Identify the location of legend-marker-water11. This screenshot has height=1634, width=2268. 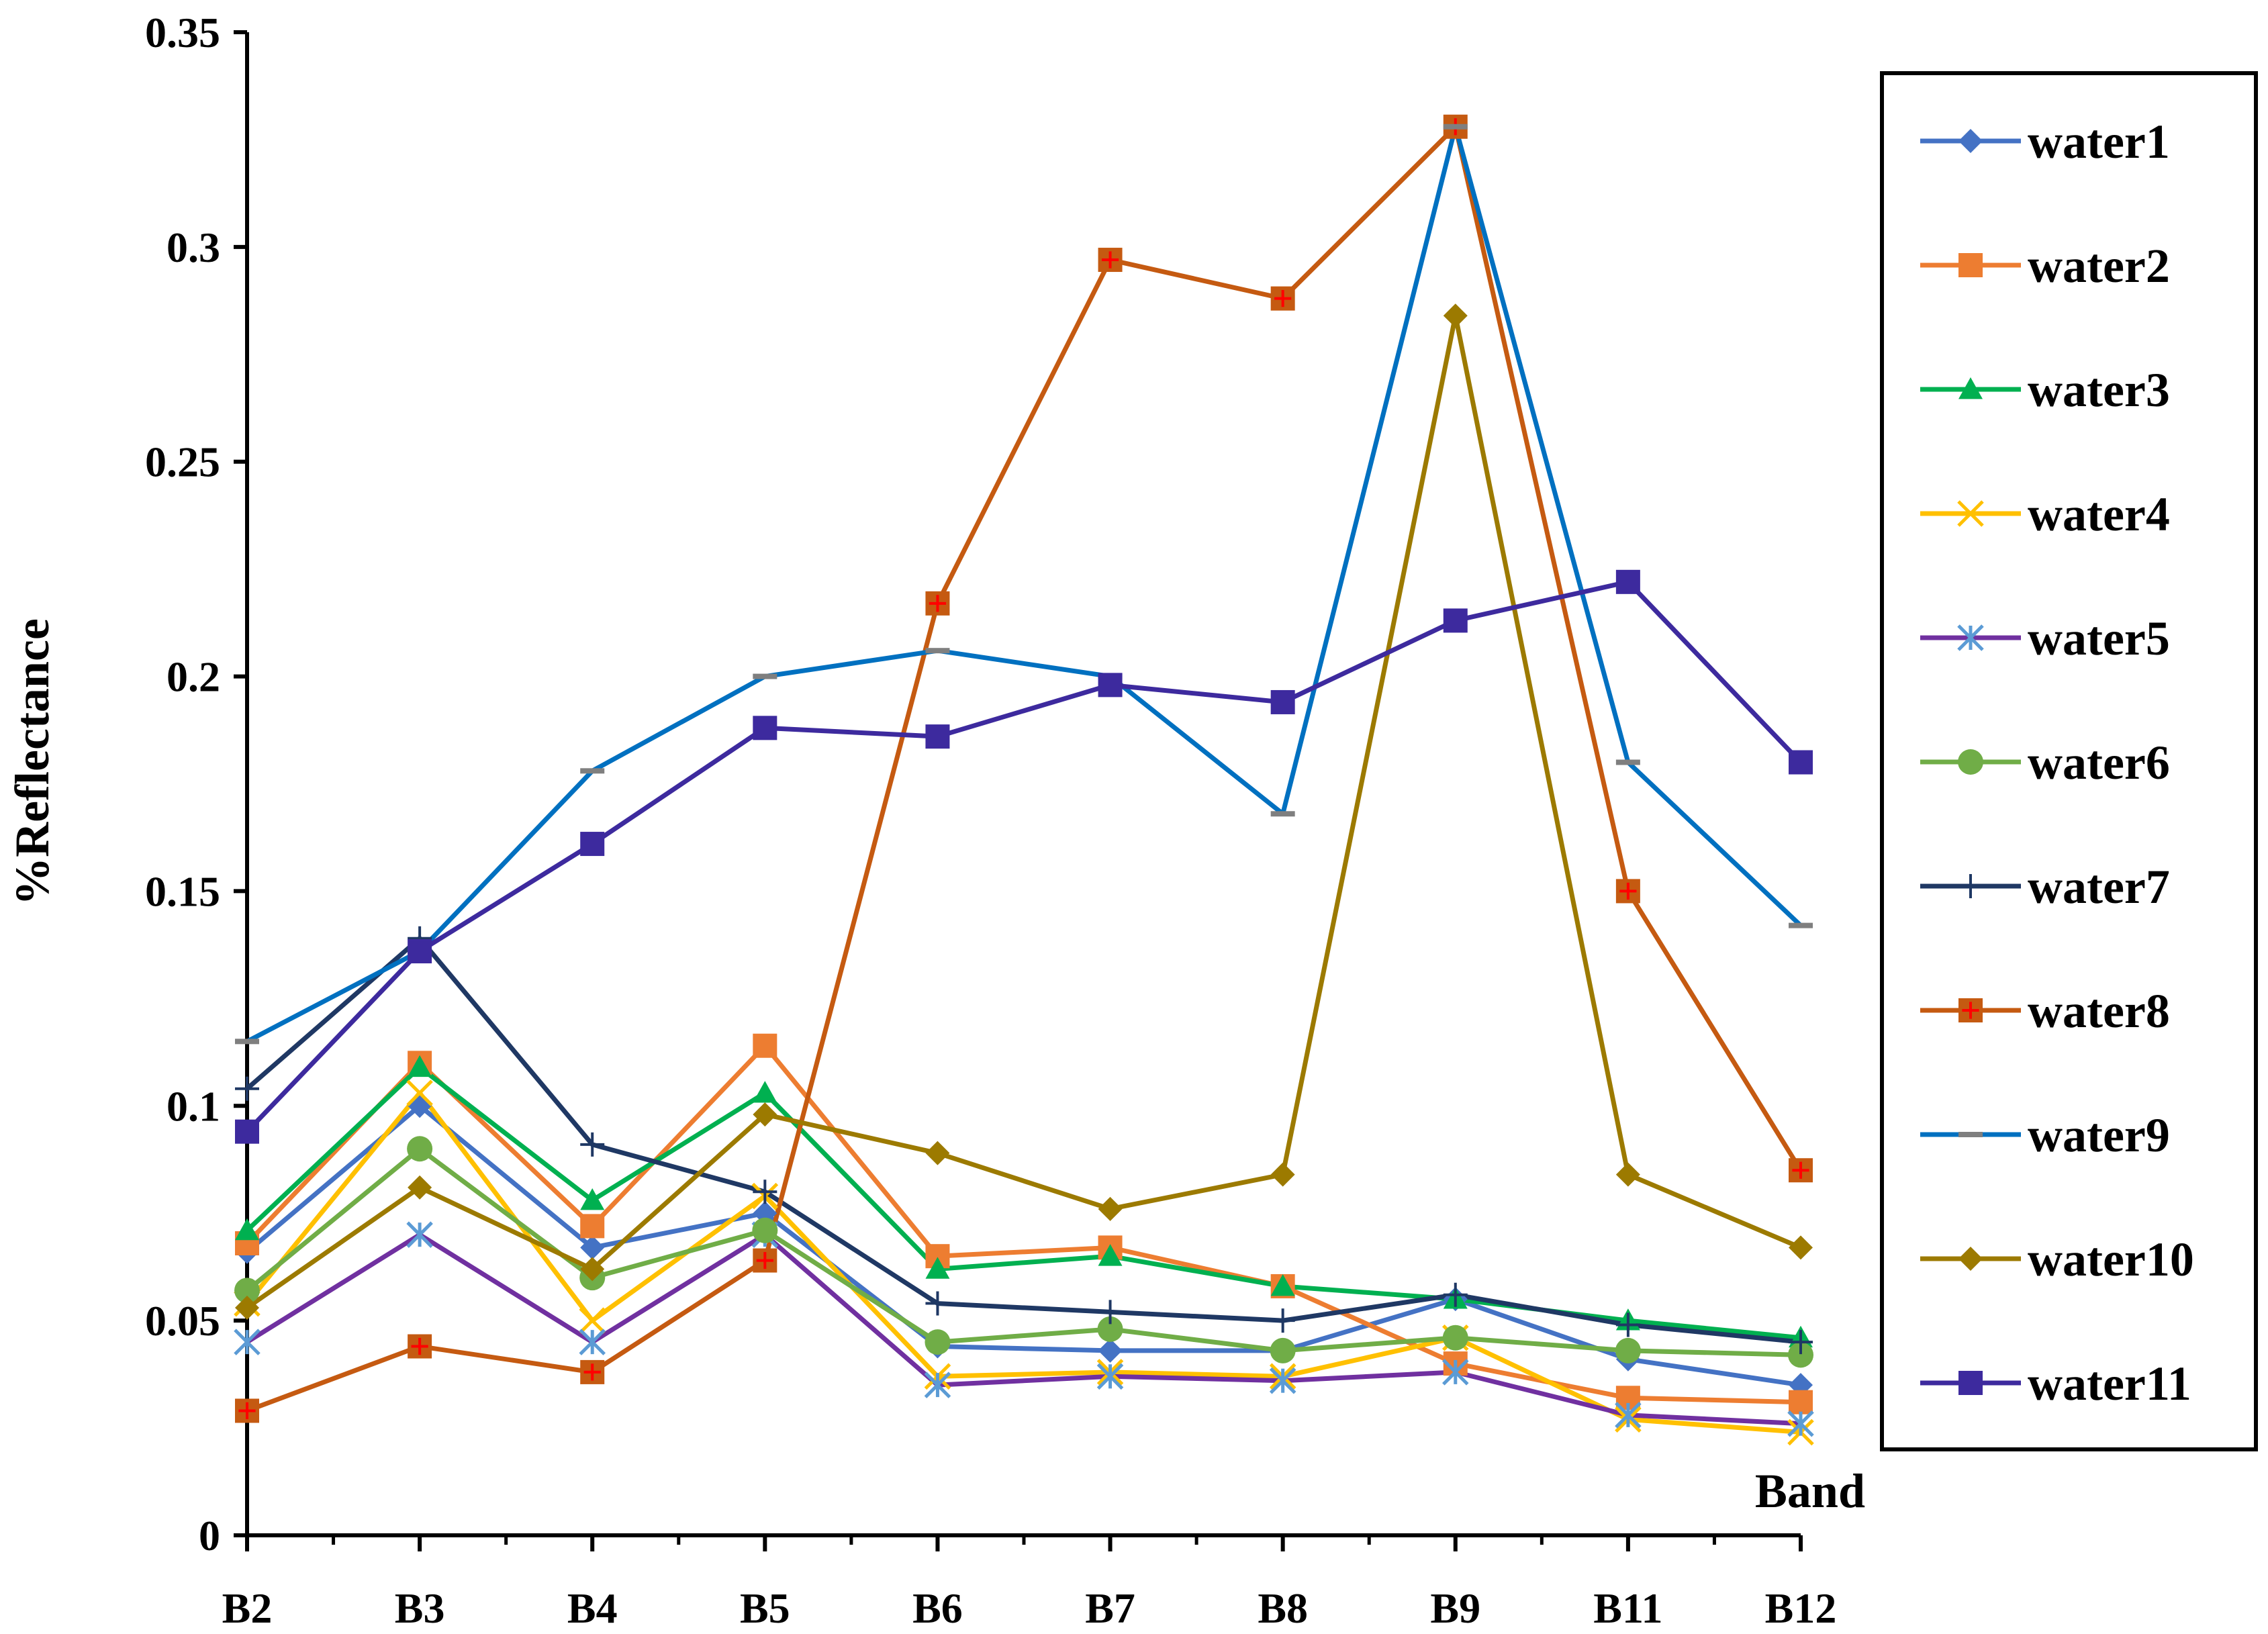
(1970, 1383).